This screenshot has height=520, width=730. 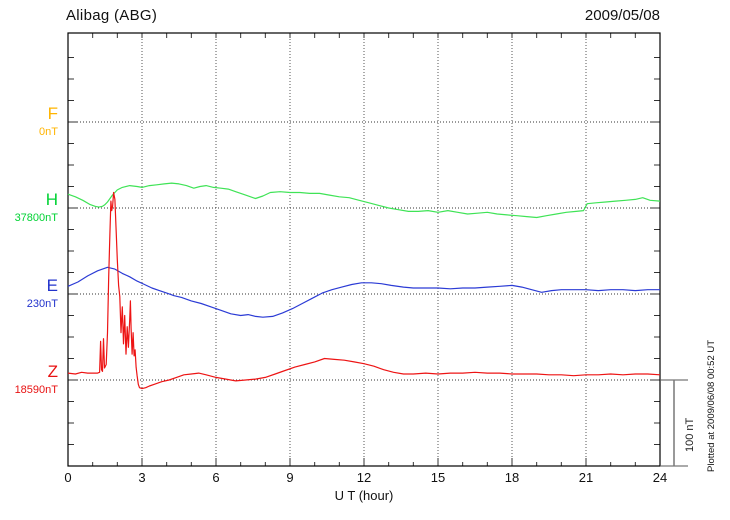 I want to click on component-label-E: E, so click(x=52, y=285).